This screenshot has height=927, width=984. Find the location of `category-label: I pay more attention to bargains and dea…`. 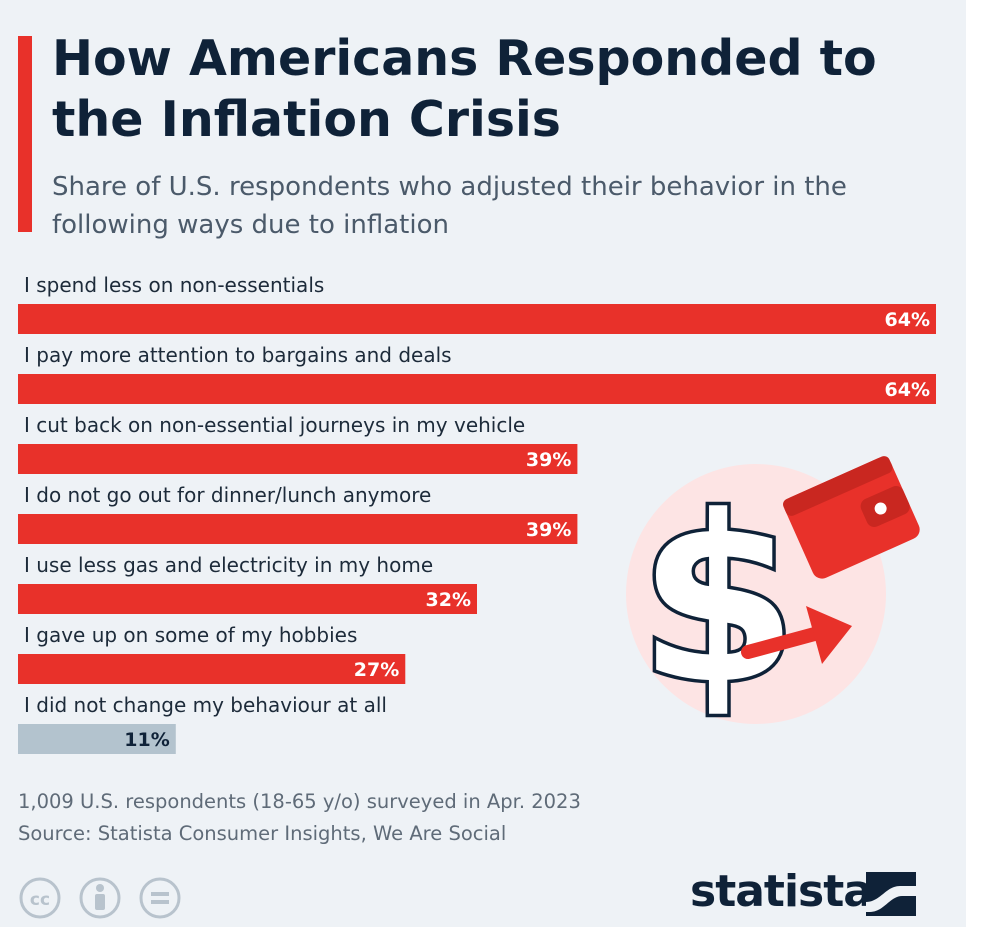

category-label: I pay more attention to bargains and dea… is located at coordinates (238, 355).